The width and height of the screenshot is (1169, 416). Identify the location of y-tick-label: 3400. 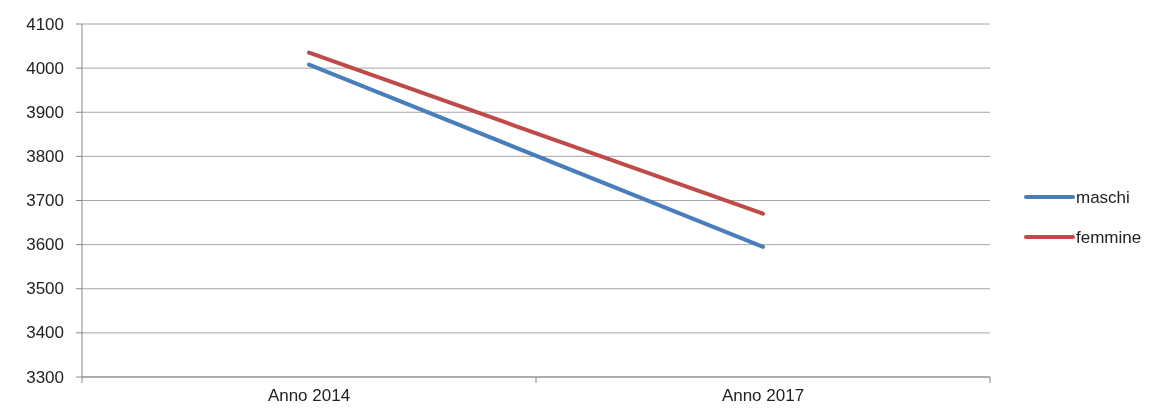
(45, 333).